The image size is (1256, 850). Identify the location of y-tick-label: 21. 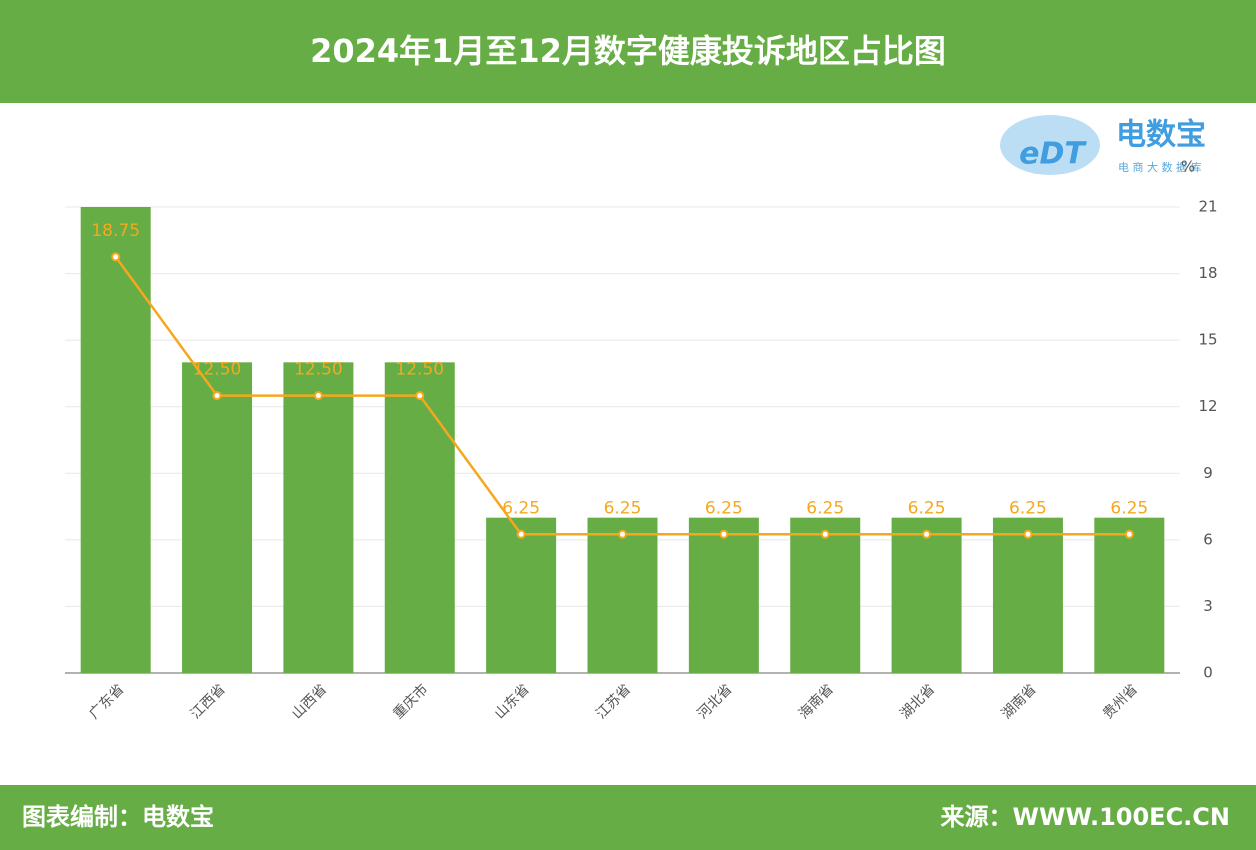
(1207, 207).